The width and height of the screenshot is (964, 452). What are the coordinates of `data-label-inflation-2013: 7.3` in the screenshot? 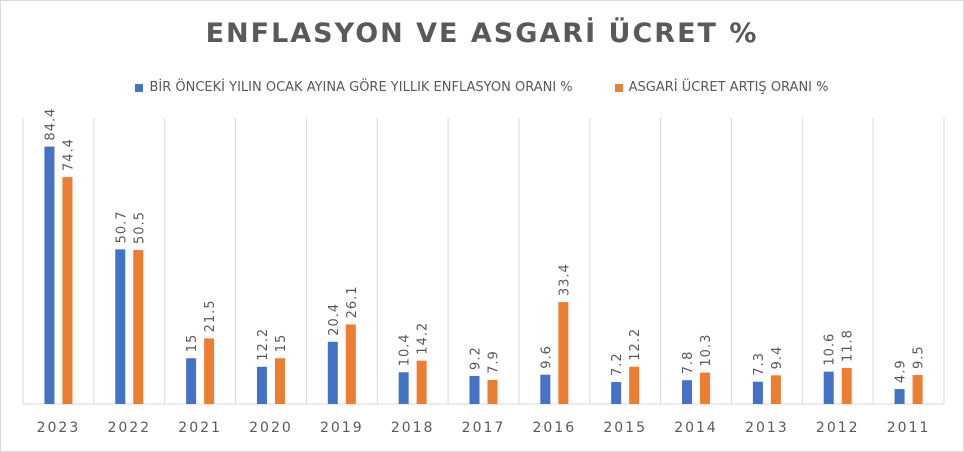 It's located at (759, 364).